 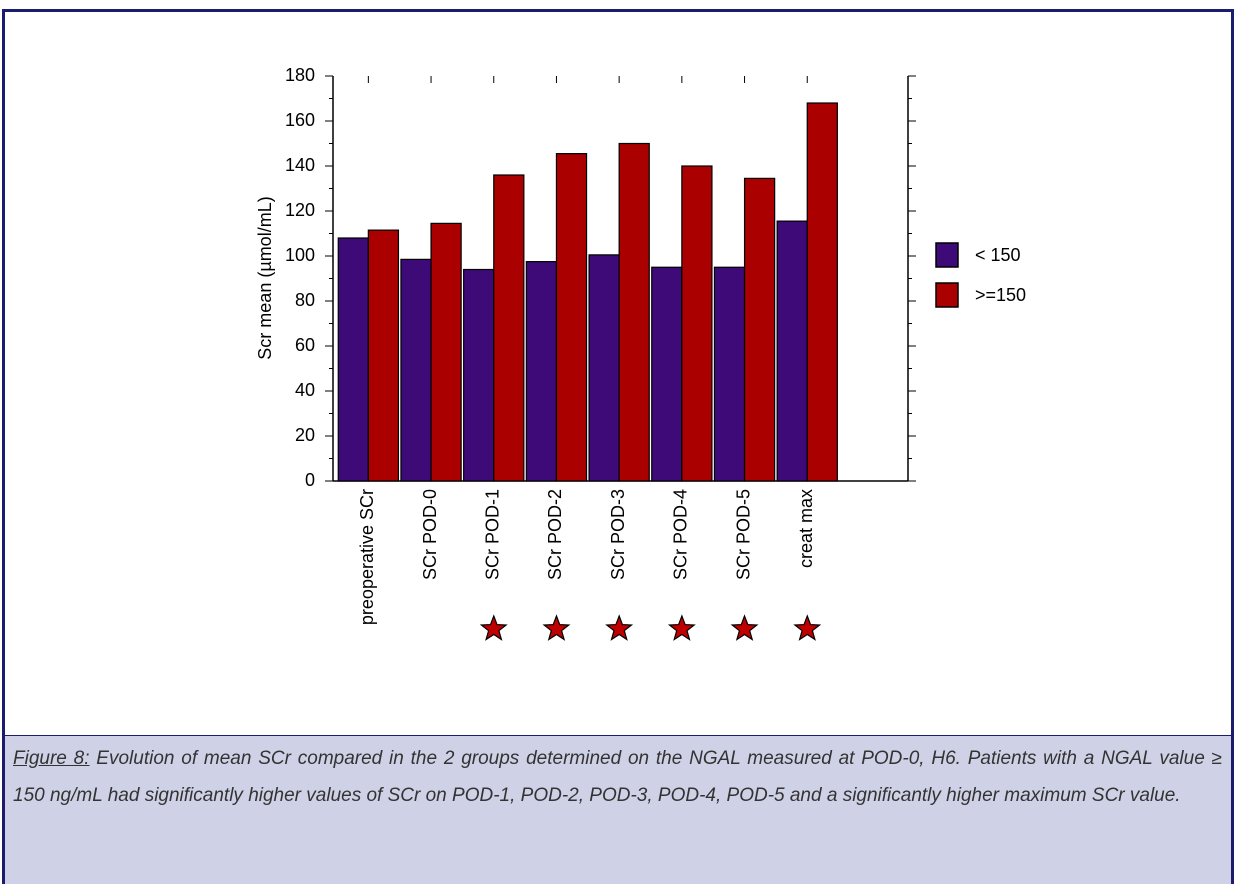 I want to click on legend-label: >=150, so click(x=1000, y=295).